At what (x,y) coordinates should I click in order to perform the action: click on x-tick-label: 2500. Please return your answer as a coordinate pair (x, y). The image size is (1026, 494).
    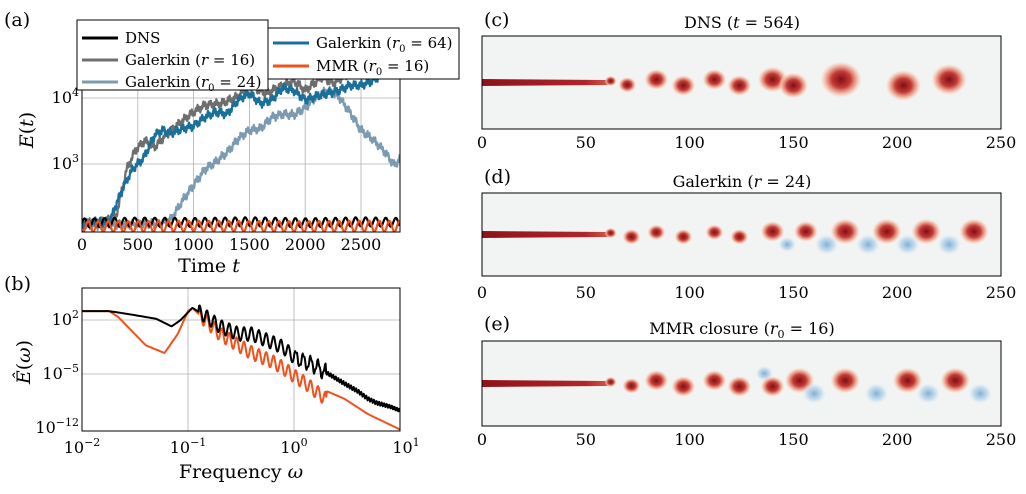
    Looking at the image, I should click on (361, 244).